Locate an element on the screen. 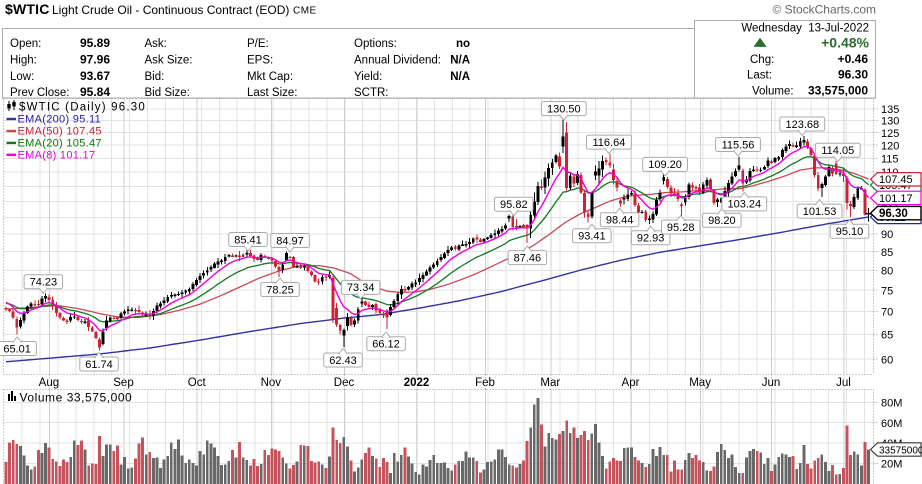 This screenshot has width=922, height=484. svg-text: 101.17 is located at coordinates (896, 199).